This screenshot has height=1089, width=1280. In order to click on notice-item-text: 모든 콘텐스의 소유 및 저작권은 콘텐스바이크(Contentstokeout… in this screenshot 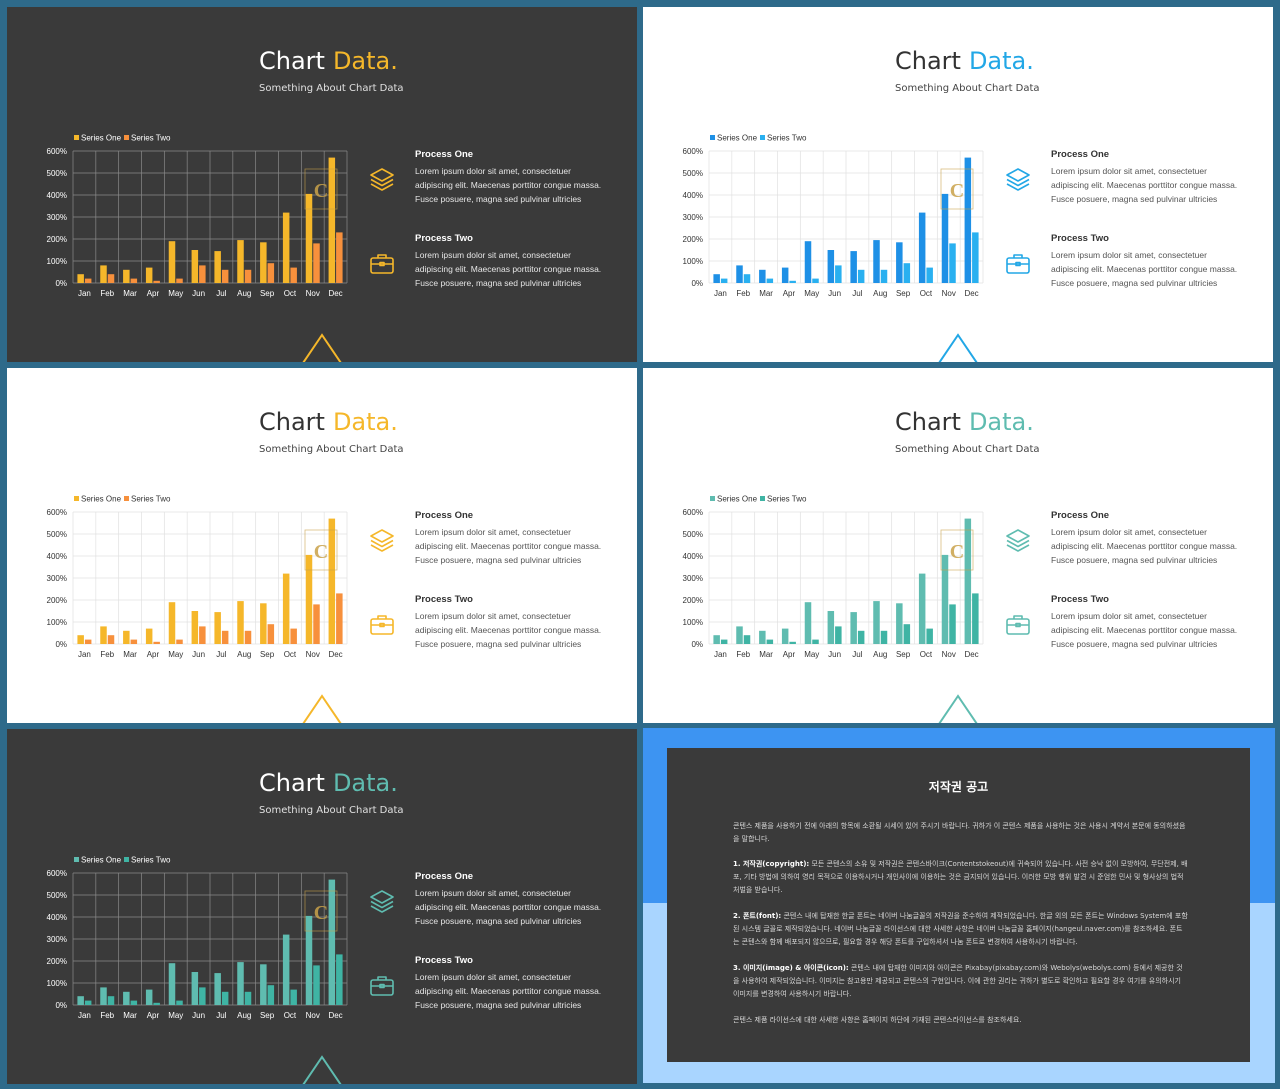, I will do `click(960, 877)`.